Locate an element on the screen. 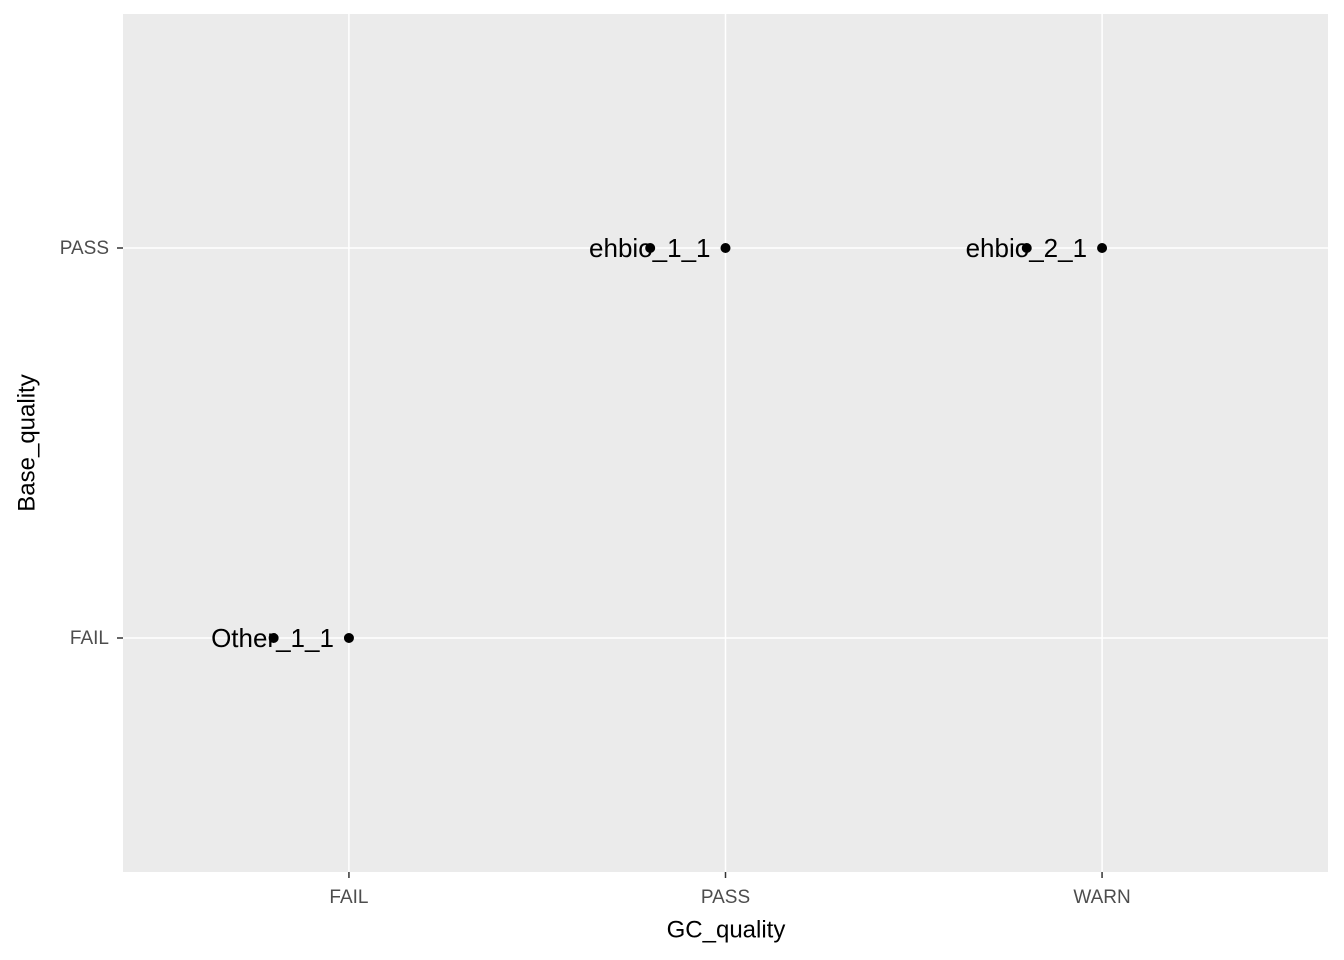  y-tick-label: FAIL is located at coordinates (89, 638).